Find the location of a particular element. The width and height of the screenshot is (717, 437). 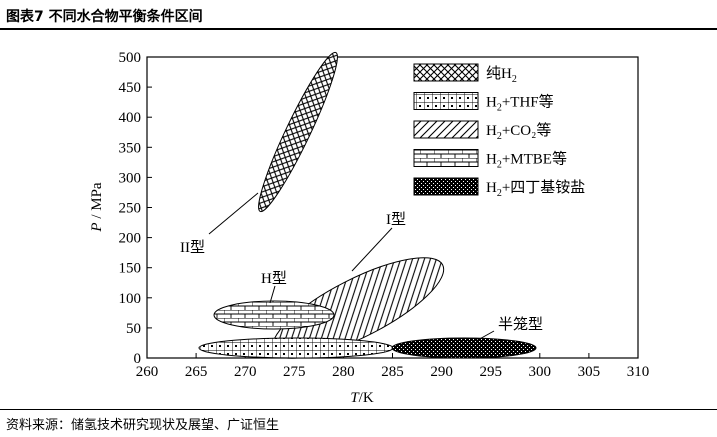

x-axis-label-var: T is located at coordinates (355, 398).